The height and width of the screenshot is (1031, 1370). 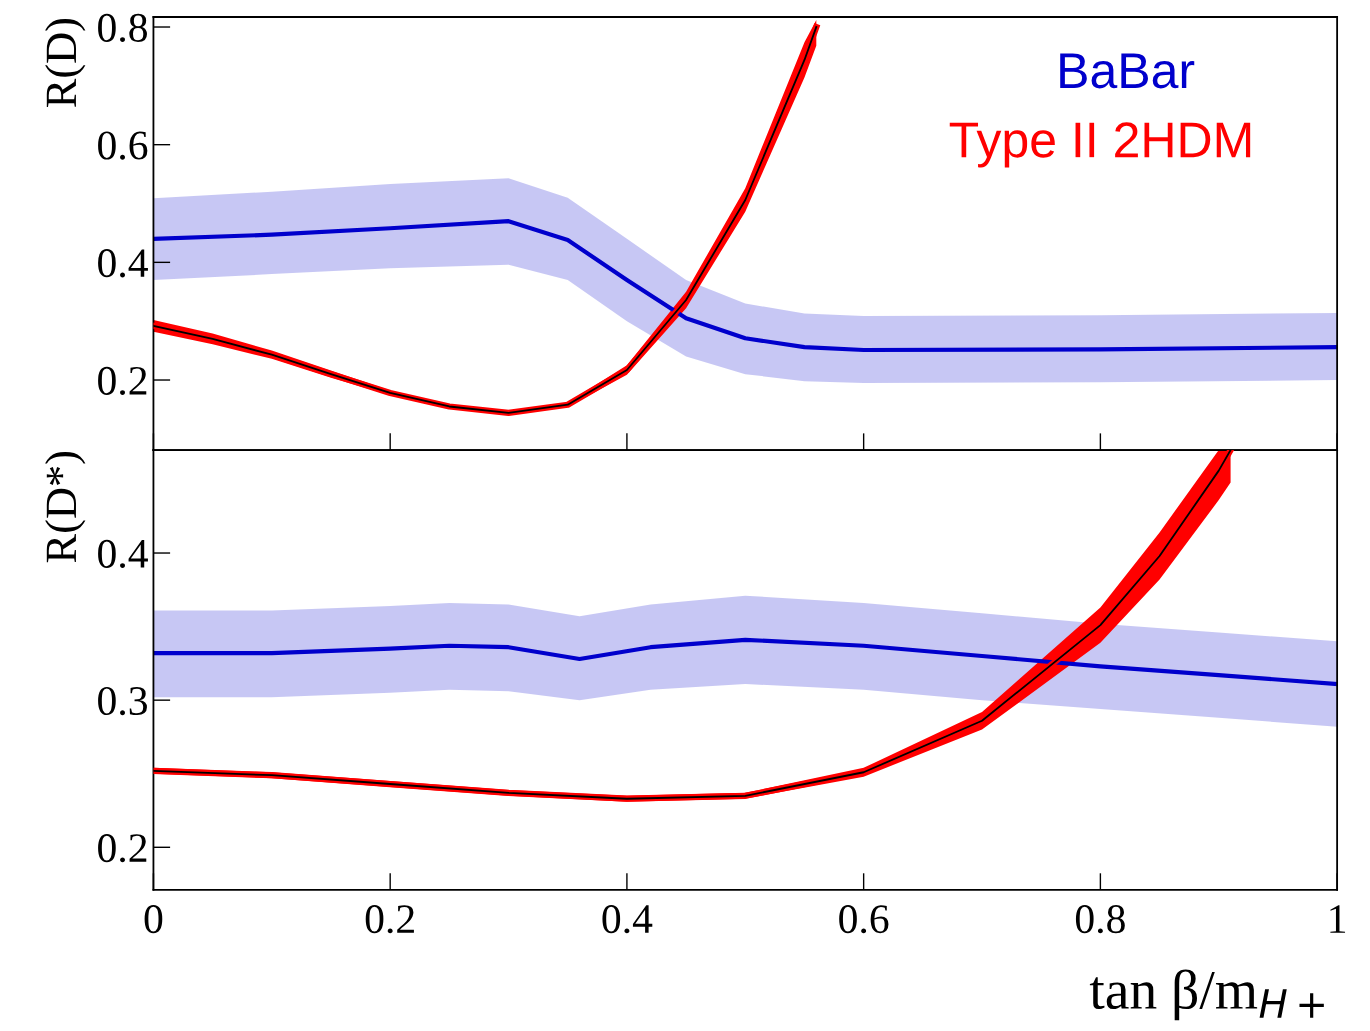 What do you see at coordinates (627, 919) in the screenshot?
I see `x-tick-label: 0.4` at bounding box center [627, 919].